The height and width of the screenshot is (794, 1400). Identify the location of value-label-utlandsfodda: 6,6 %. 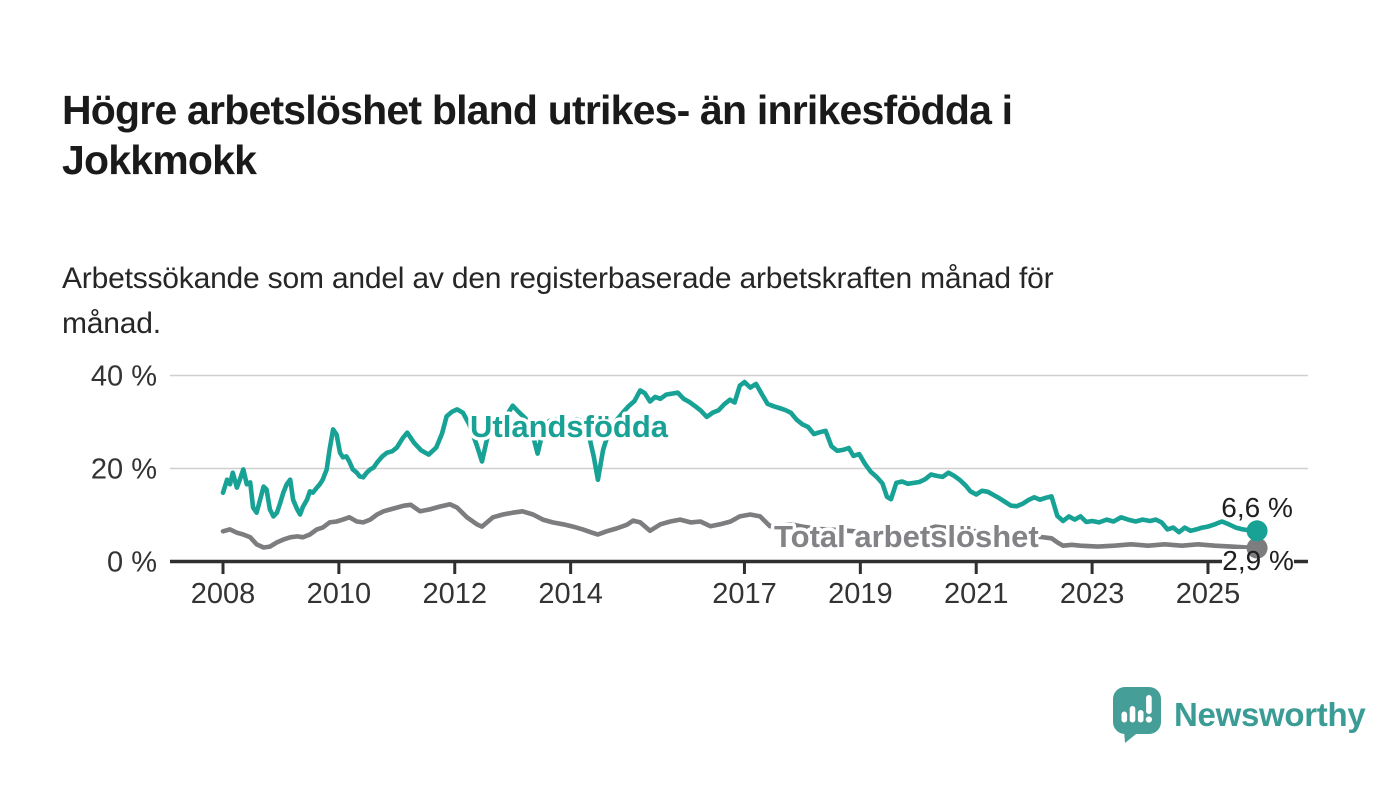
(1257, 507).